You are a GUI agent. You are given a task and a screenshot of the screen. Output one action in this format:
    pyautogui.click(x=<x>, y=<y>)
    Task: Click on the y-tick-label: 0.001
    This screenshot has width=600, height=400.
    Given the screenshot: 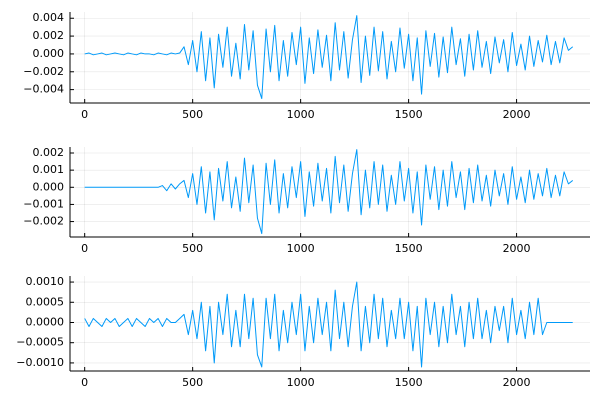 What is the action you would take?
    pyautogui.click(x=49, y=169)
    